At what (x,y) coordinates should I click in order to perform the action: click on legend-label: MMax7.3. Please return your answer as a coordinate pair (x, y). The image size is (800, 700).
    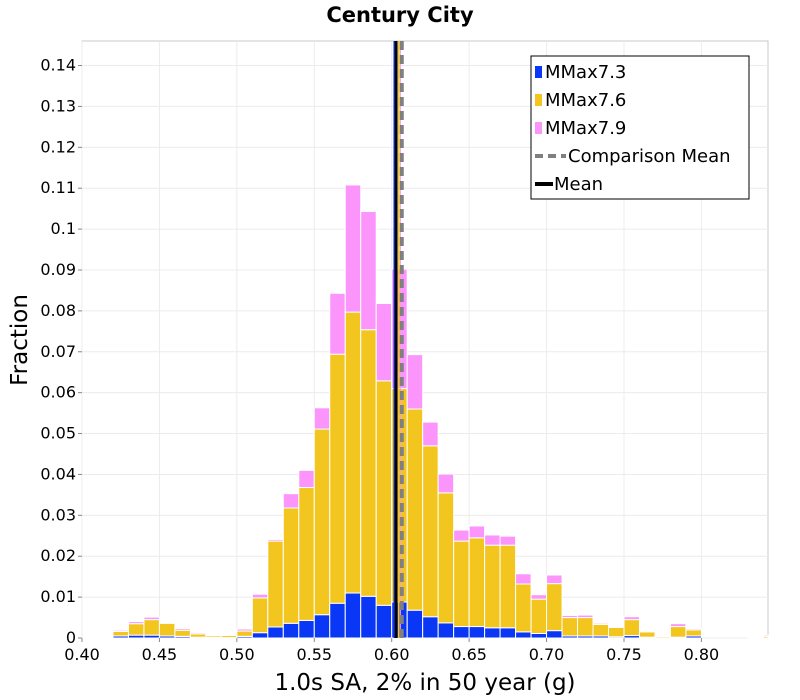
    Looking at the image, I should click on (585, 72).